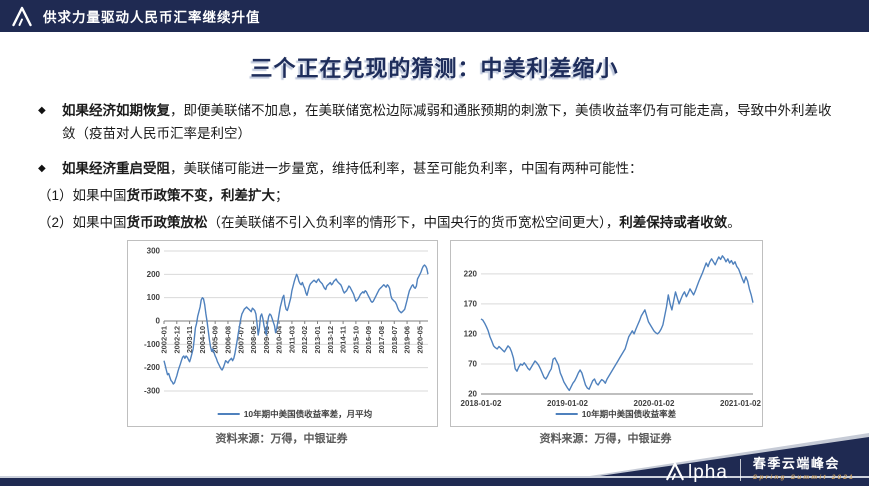 This screenshot has width=869, height=486. I want to click on svg-text: 2010-04, so click(279, 339).